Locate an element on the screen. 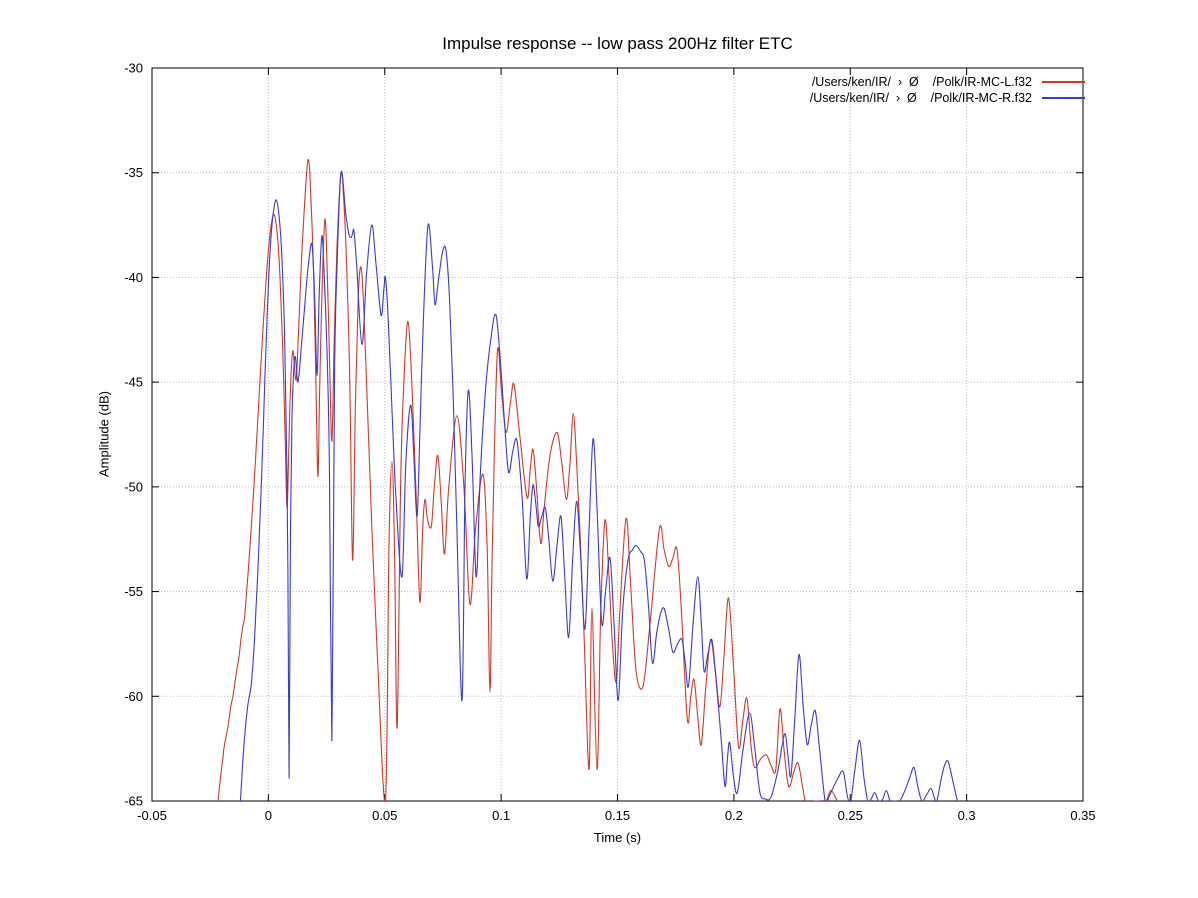 This screenshot has width=1198, height=898. y-tick-label: -50 is located at coordinates (133, 486).